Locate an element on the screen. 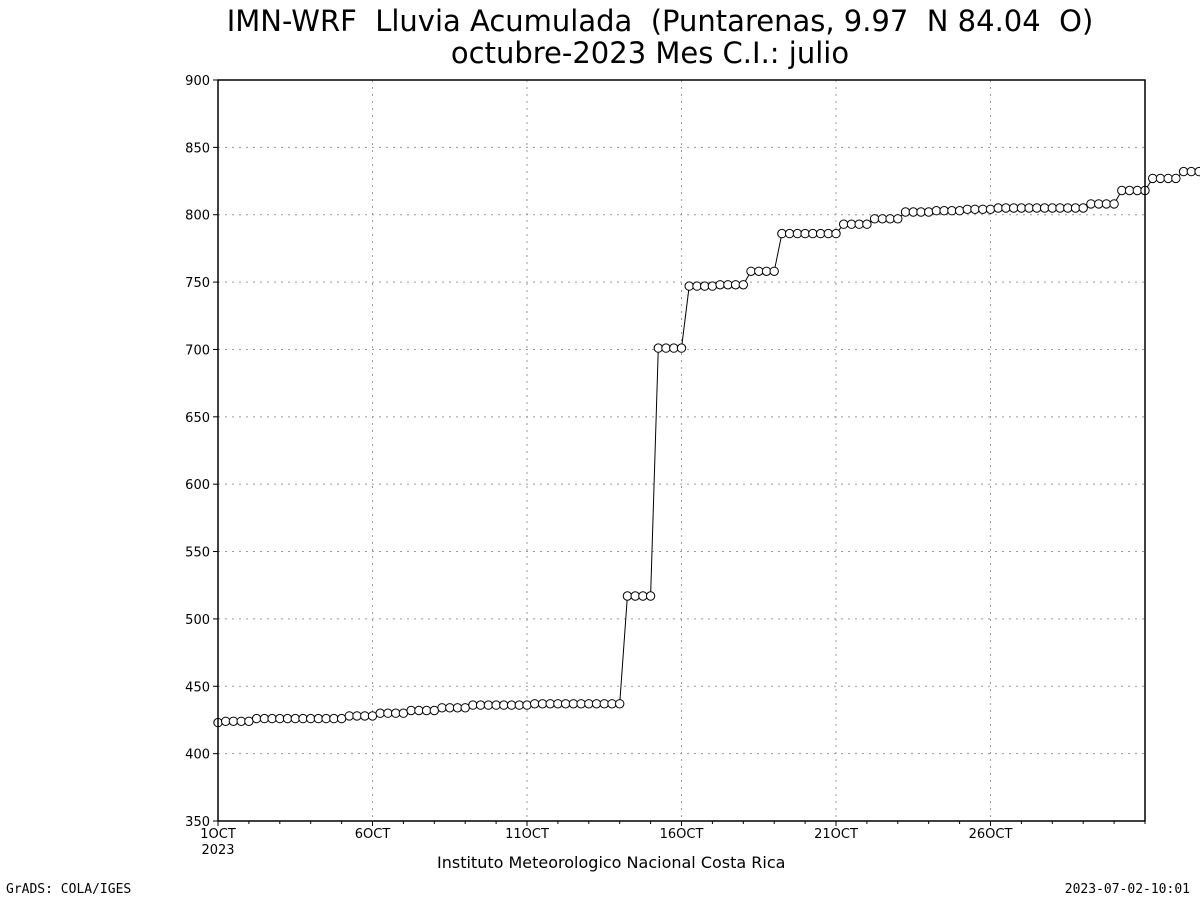  y-tick-label: 600 is located at coordinates (197, 485).